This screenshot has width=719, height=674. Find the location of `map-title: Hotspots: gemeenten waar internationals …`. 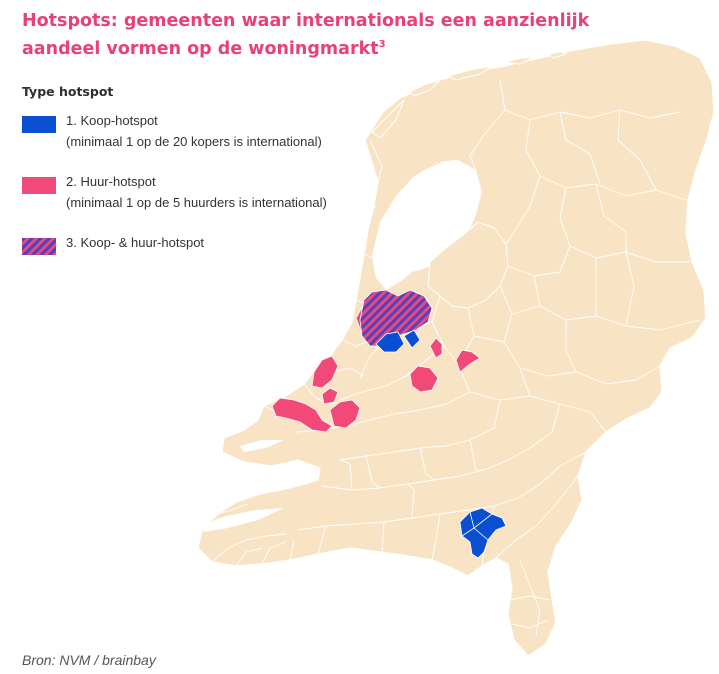

map-title: Hotspots: gemeenten waar internationals … is located at coordinates (342, 35).